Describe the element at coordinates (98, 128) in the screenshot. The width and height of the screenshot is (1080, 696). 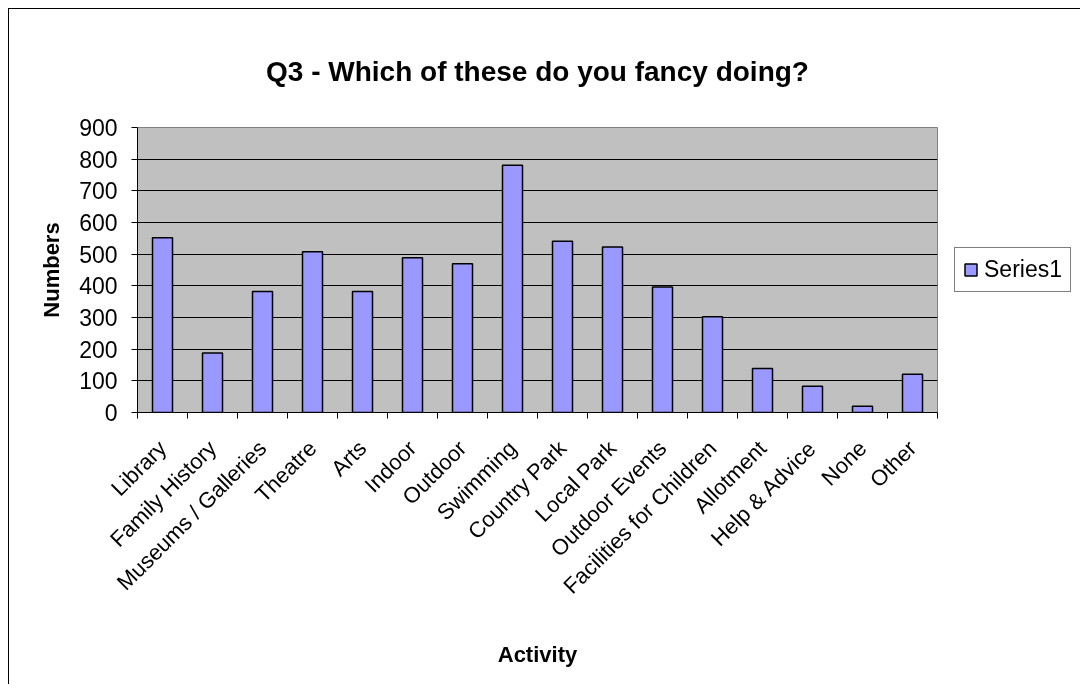
I see `y-tick-label: 900` at that location.